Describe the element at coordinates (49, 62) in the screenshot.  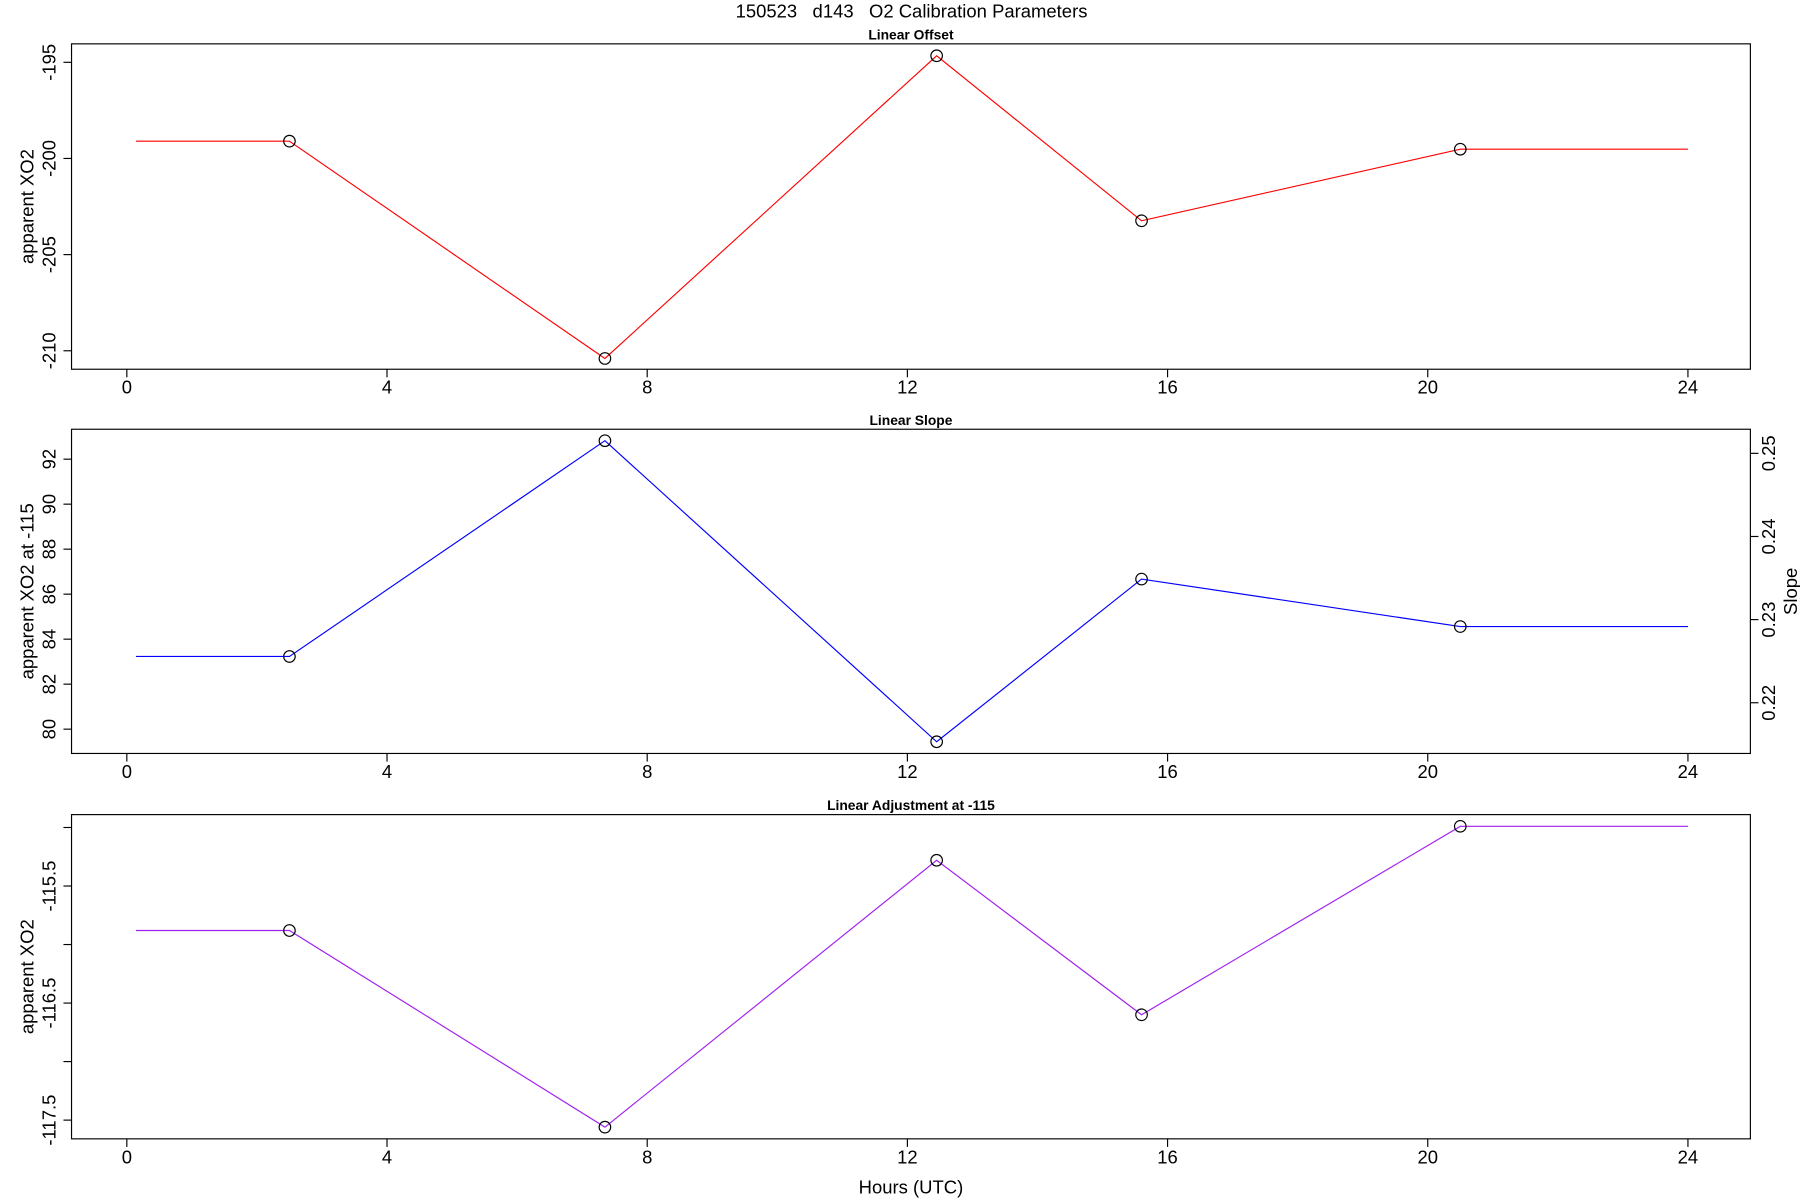
I see `y-tick-label: -195` at that location.